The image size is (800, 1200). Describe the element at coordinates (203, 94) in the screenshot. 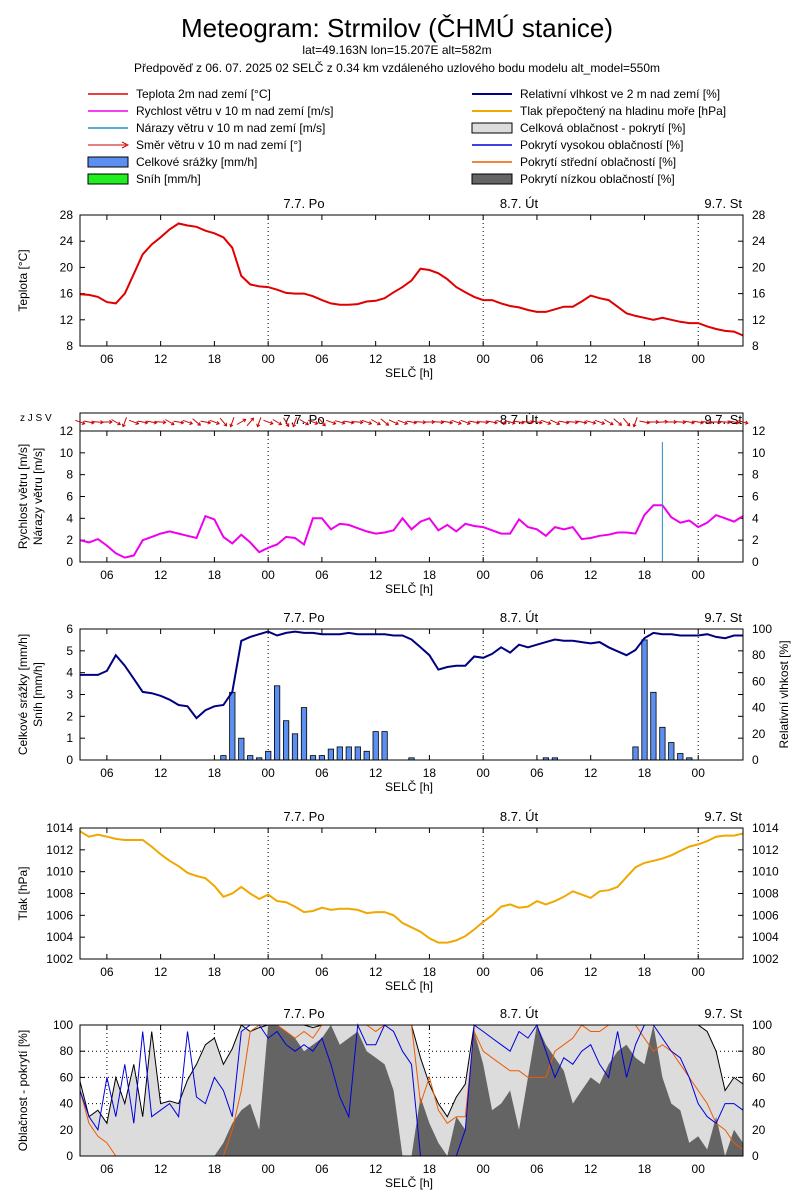

I see `legend-label: Teplota 2m nad zemí [°C]` at that location.